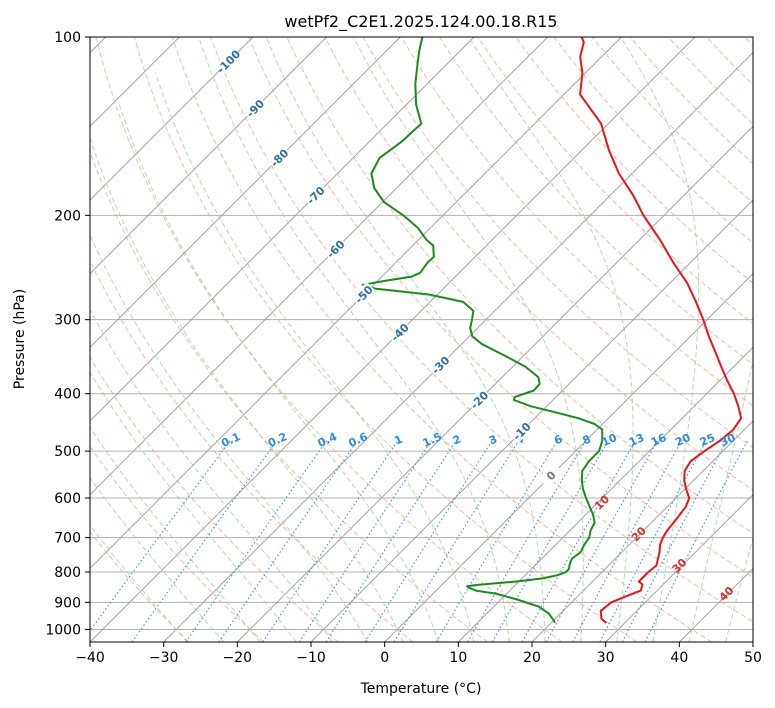  Describe the element at coordinates (418, 654) in the screenshot. I see `x-axis-ticks: −40 −30 −20 −10 0 10 20 30 40 50` at that location.